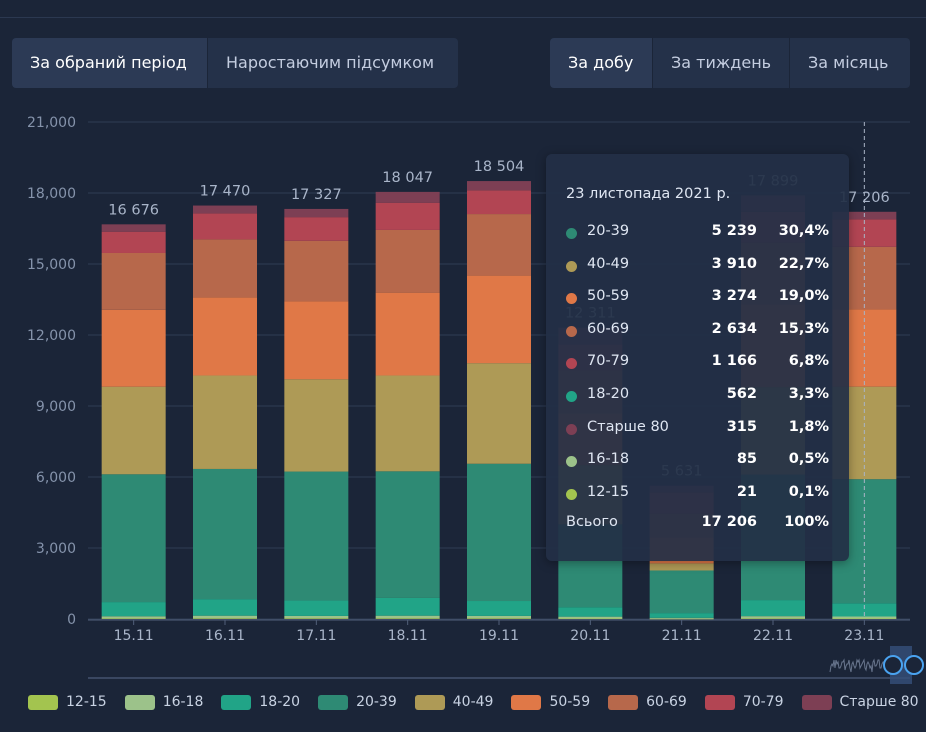 The height and width of the screenshot is (732, 926). Describe the element at coordinates (893, 665) in the screenshot. I see `navigator-left-handle` at that location.